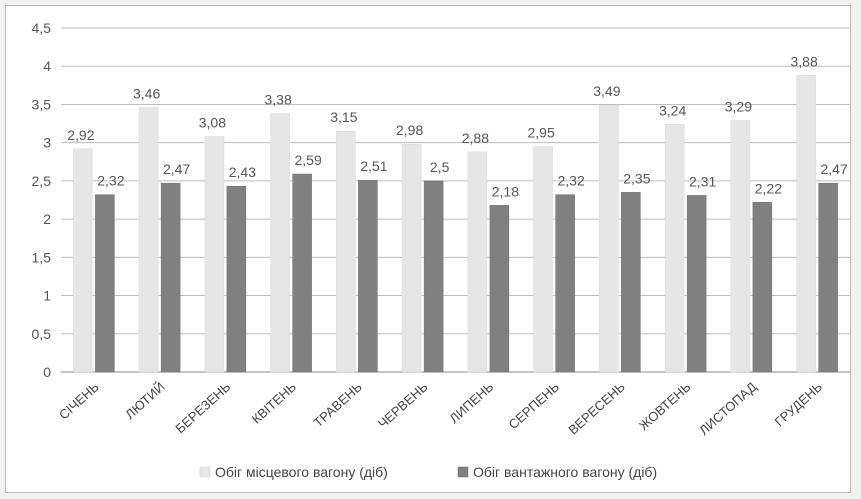 The height and width of the screenshot is (499, 861). Describe the element at coordinates (205, 472) in the screenshot. I see `legend-swatch-local` at that location.